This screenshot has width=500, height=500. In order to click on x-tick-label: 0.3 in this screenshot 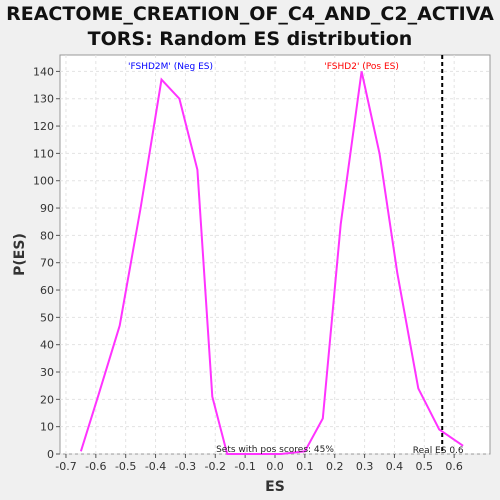, I will do `click(365, 466)`.